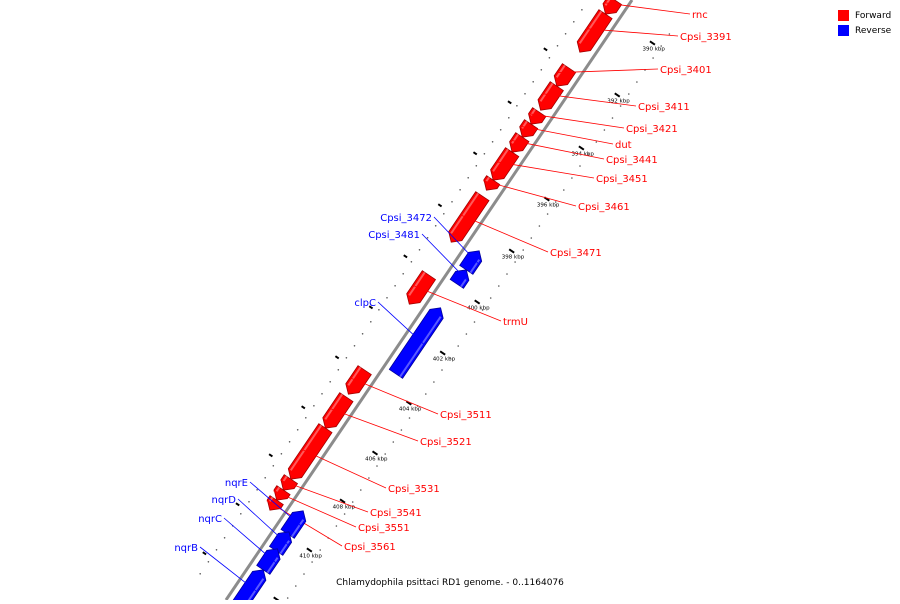 This screenshot has height=604, width=900. I want to click on gene-trmU: trmU, so click(467, 299).